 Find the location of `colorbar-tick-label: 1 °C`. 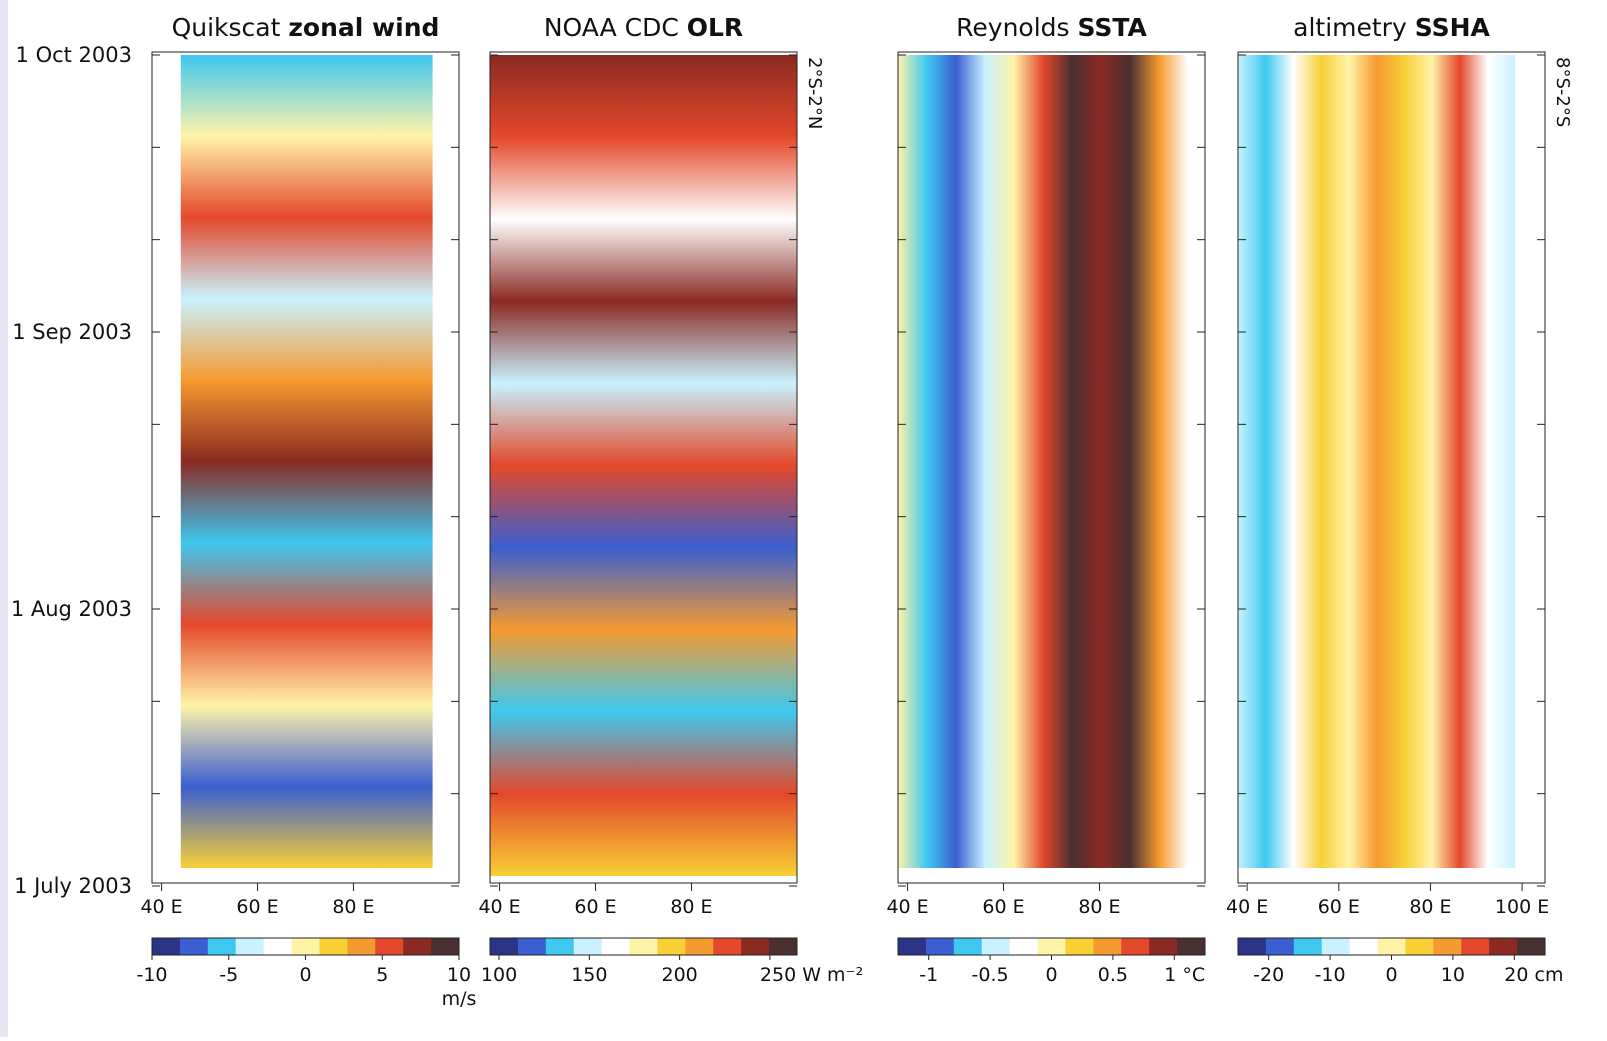

colorbar-tick-label: 1 °C is located at coordinates (1184, 975).